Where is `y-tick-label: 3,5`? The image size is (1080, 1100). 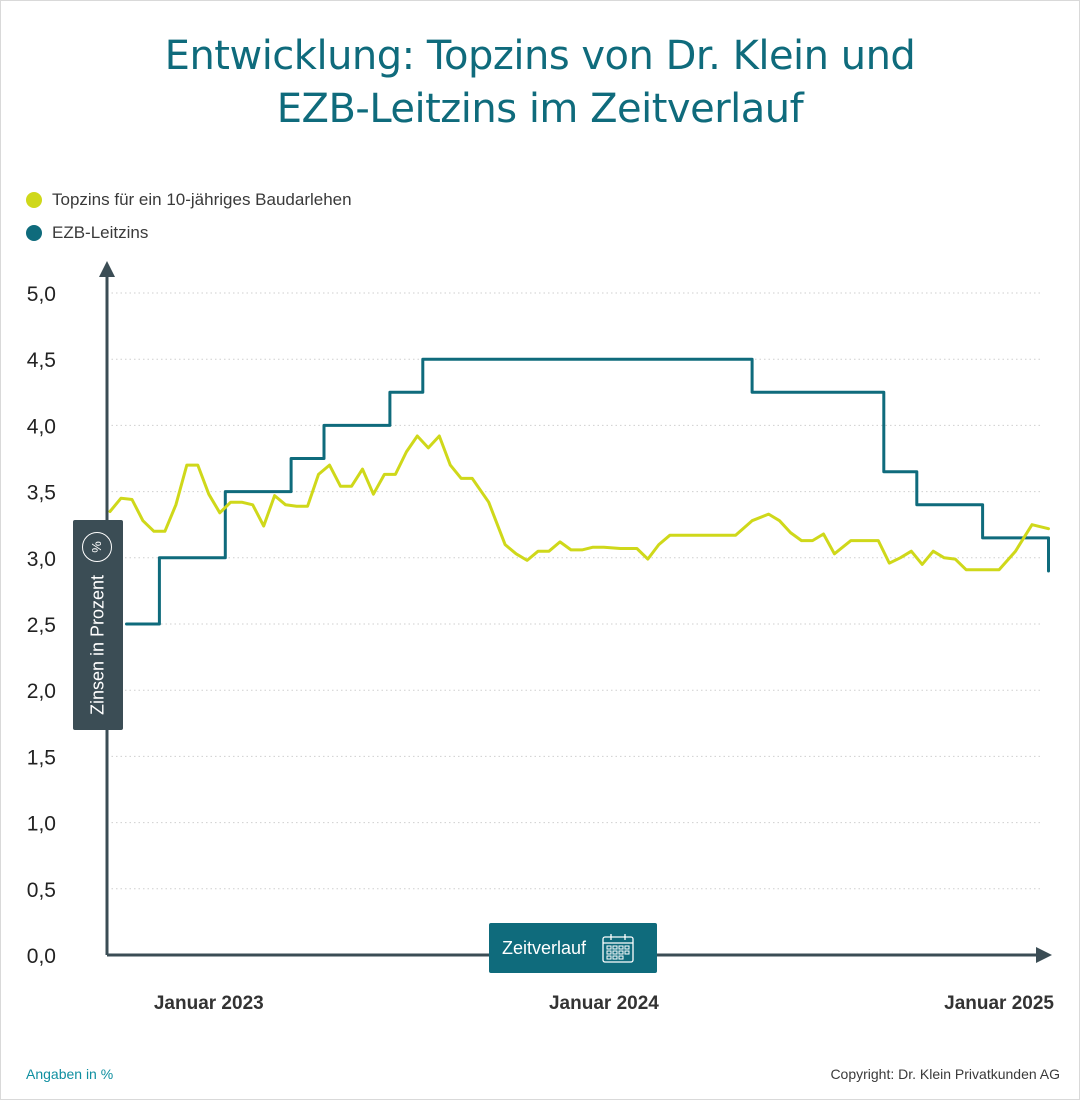 y-tick-label: 3,5 is located at coordinates (41, 493).